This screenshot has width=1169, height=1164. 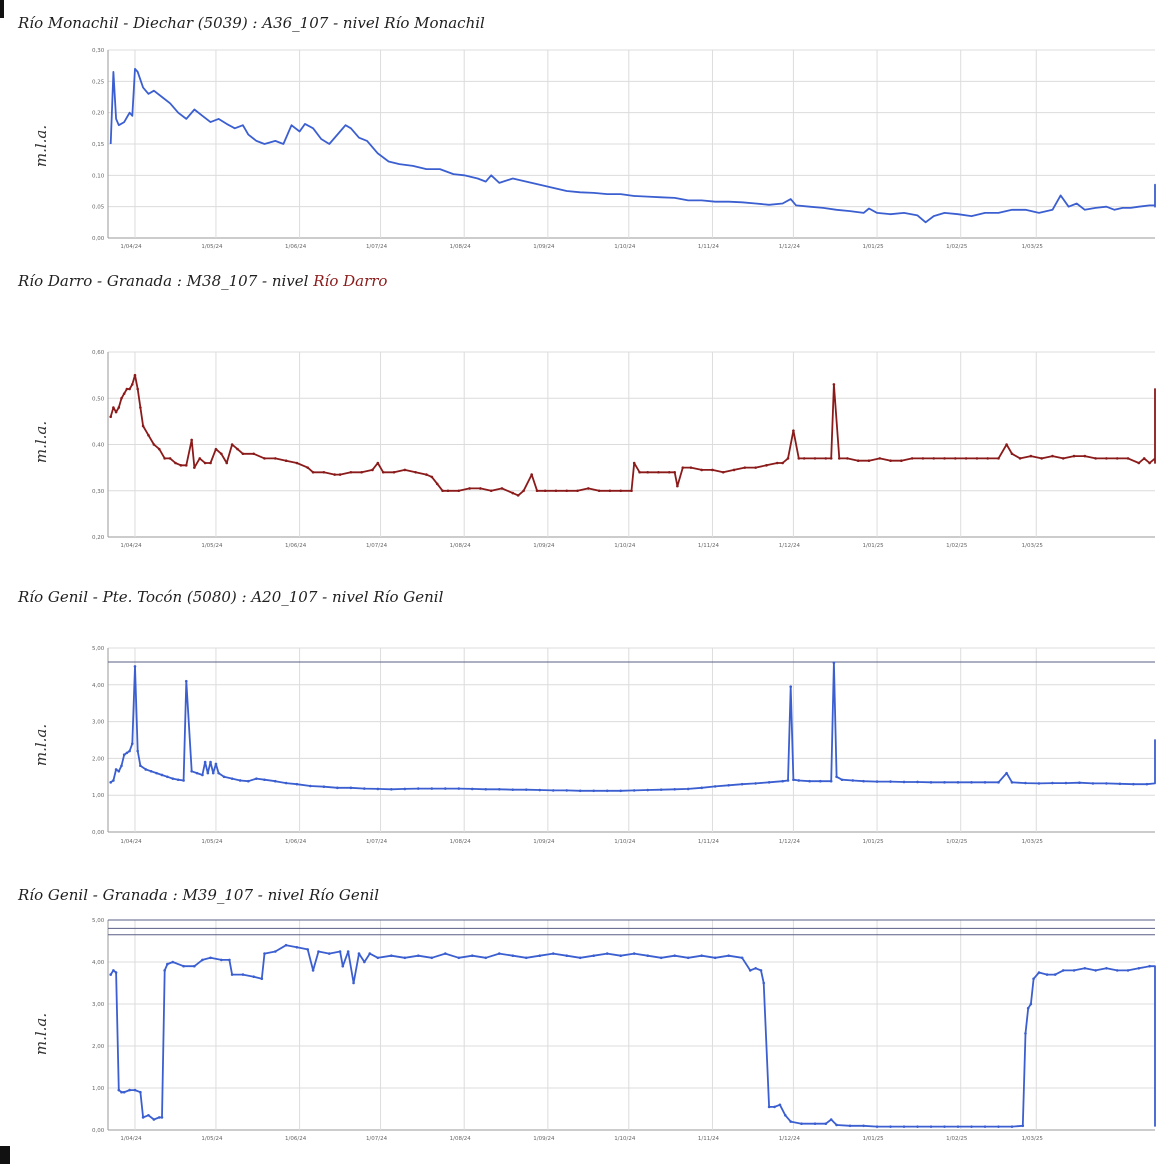 I want to click on x-tick-label: 1/12/24, so click(x=790, y=546).